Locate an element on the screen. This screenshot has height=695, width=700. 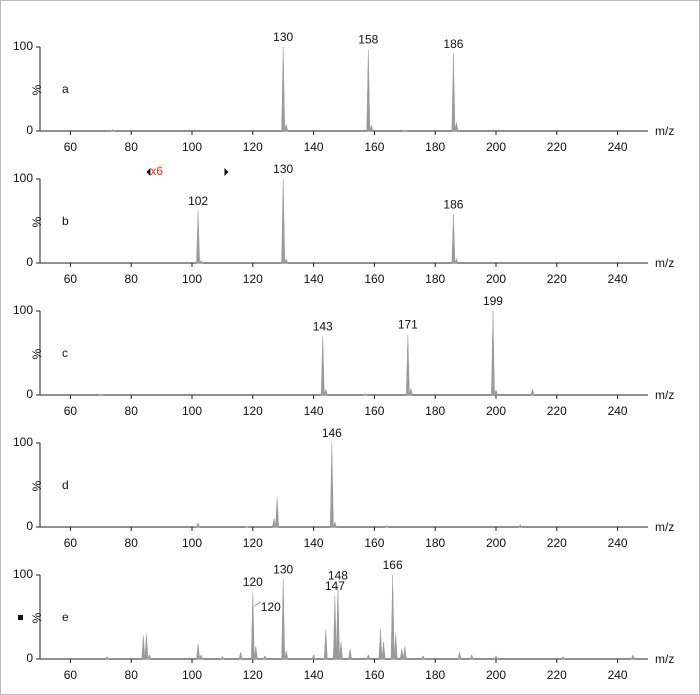
peak-label: 143 is located at coordinates (323, 326).